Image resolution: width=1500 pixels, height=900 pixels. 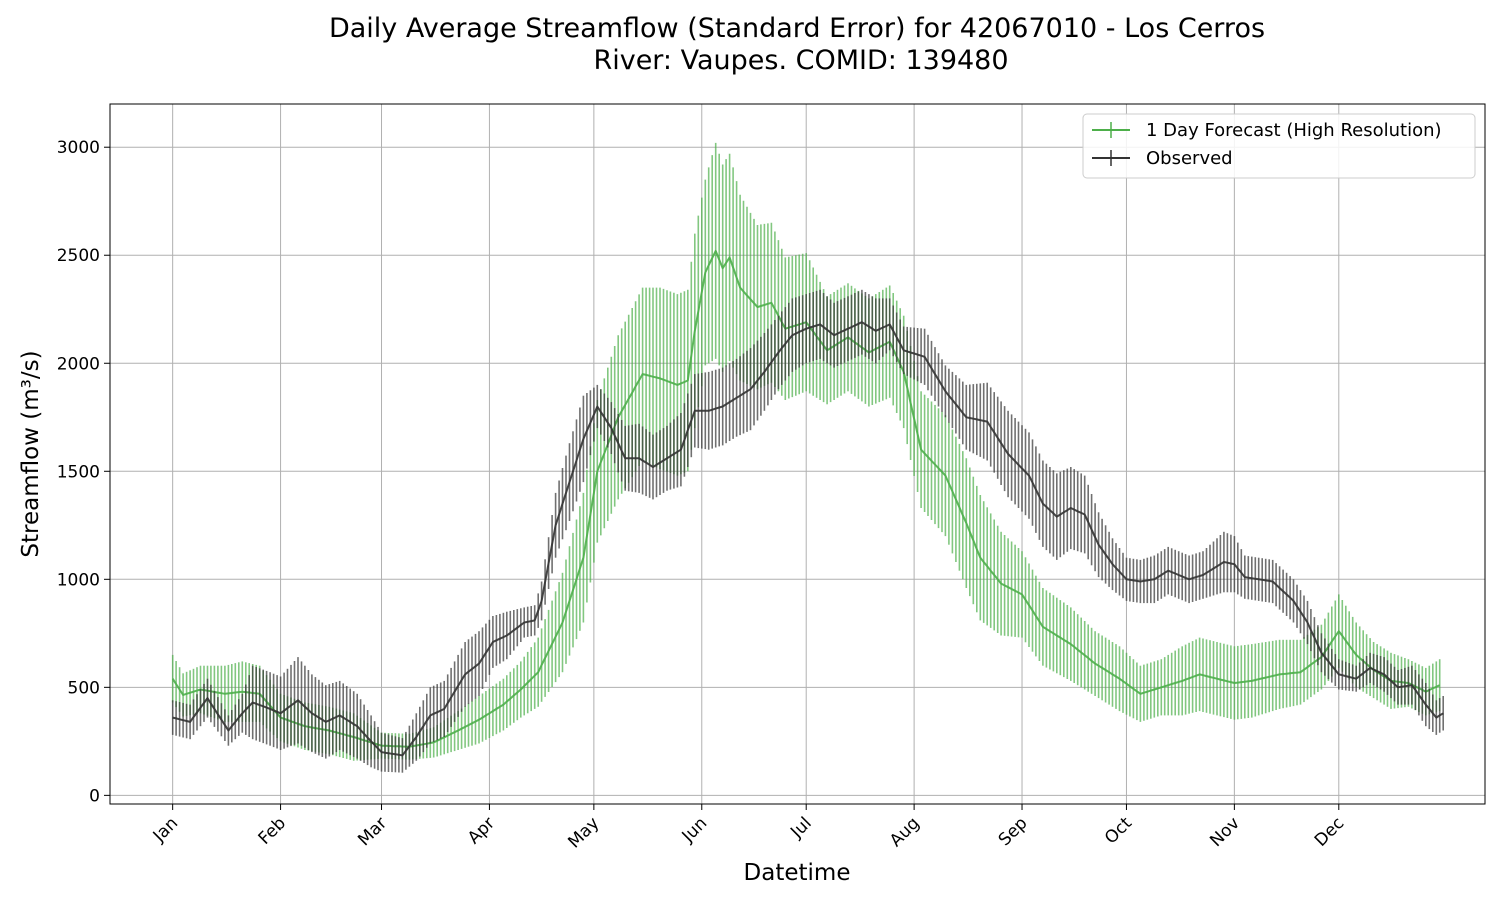 I want to click on y-tick-label: 0, so click(x=94, y=796).